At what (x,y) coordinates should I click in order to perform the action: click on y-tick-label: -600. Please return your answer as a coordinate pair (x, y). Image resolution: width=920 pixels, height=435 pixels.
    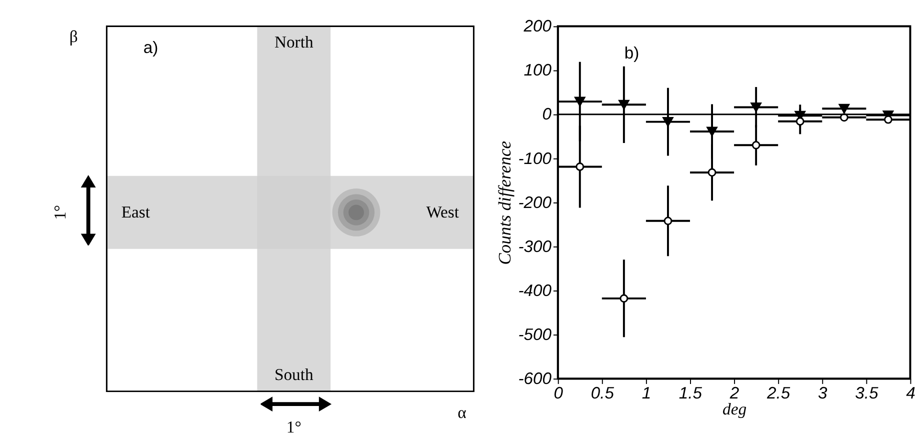
    Looking at the image, I should click on (535, 378).